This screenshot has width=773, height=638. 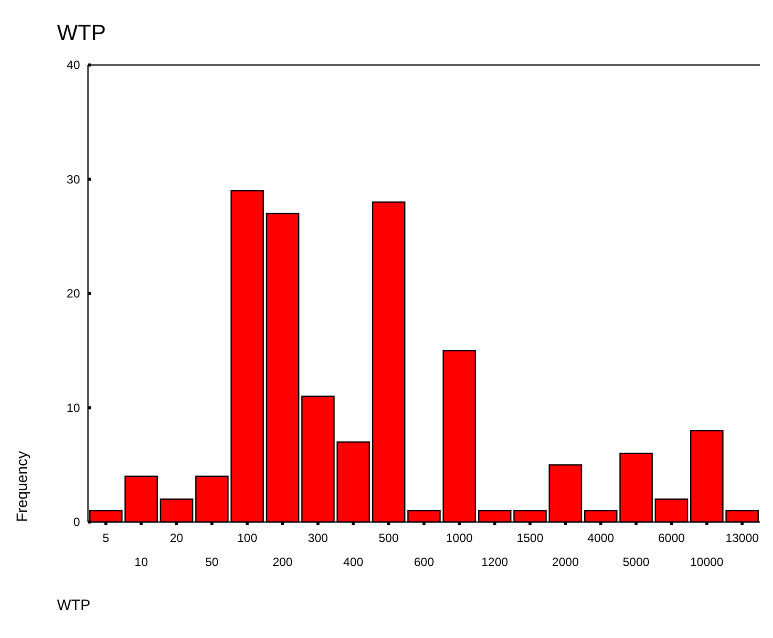 What do you see at coordinates (73, 605) in the screenshot?
I see `x-axis-title: WTP` at bounding box center [73, 605].